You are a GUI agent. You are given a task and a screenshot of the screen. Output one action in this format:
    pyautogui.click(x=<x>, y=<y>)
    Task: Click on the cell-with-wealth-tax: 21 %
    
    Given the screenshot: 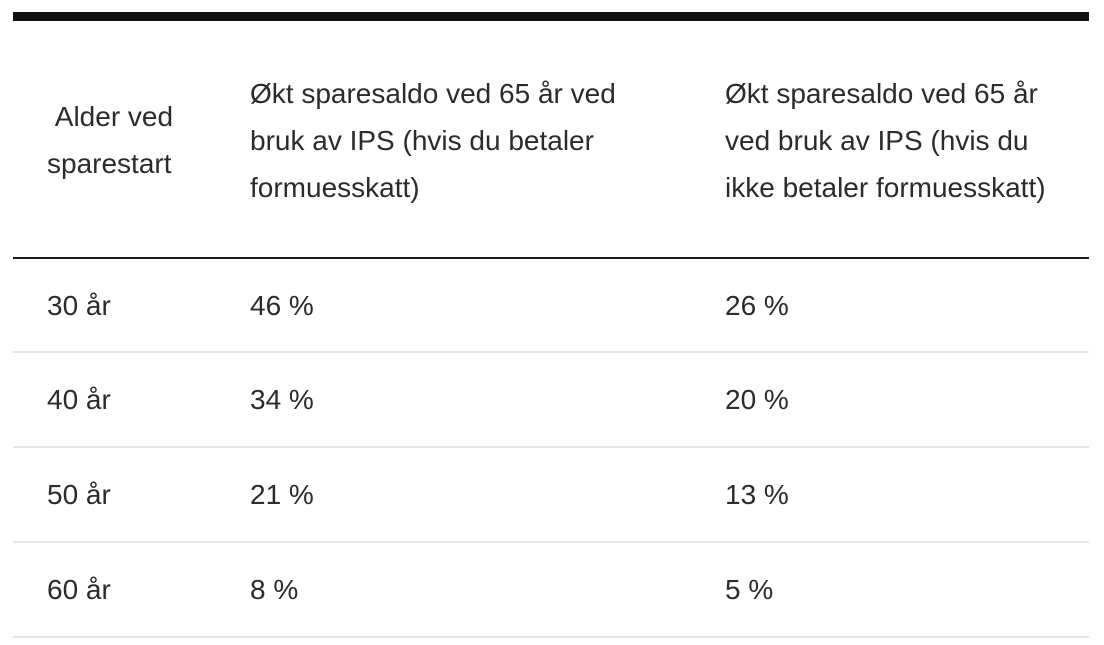 What is the action you would take?
    pyautogui.click(x=453, y=495)
    